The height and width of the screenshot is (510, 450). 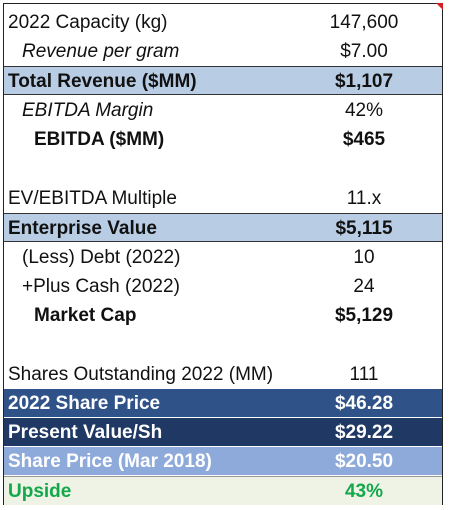 What do you see at coordinates (364, 81) in the screenshot?
I see `total-revenue-value: $1,107` at bounding box center [364, 81].